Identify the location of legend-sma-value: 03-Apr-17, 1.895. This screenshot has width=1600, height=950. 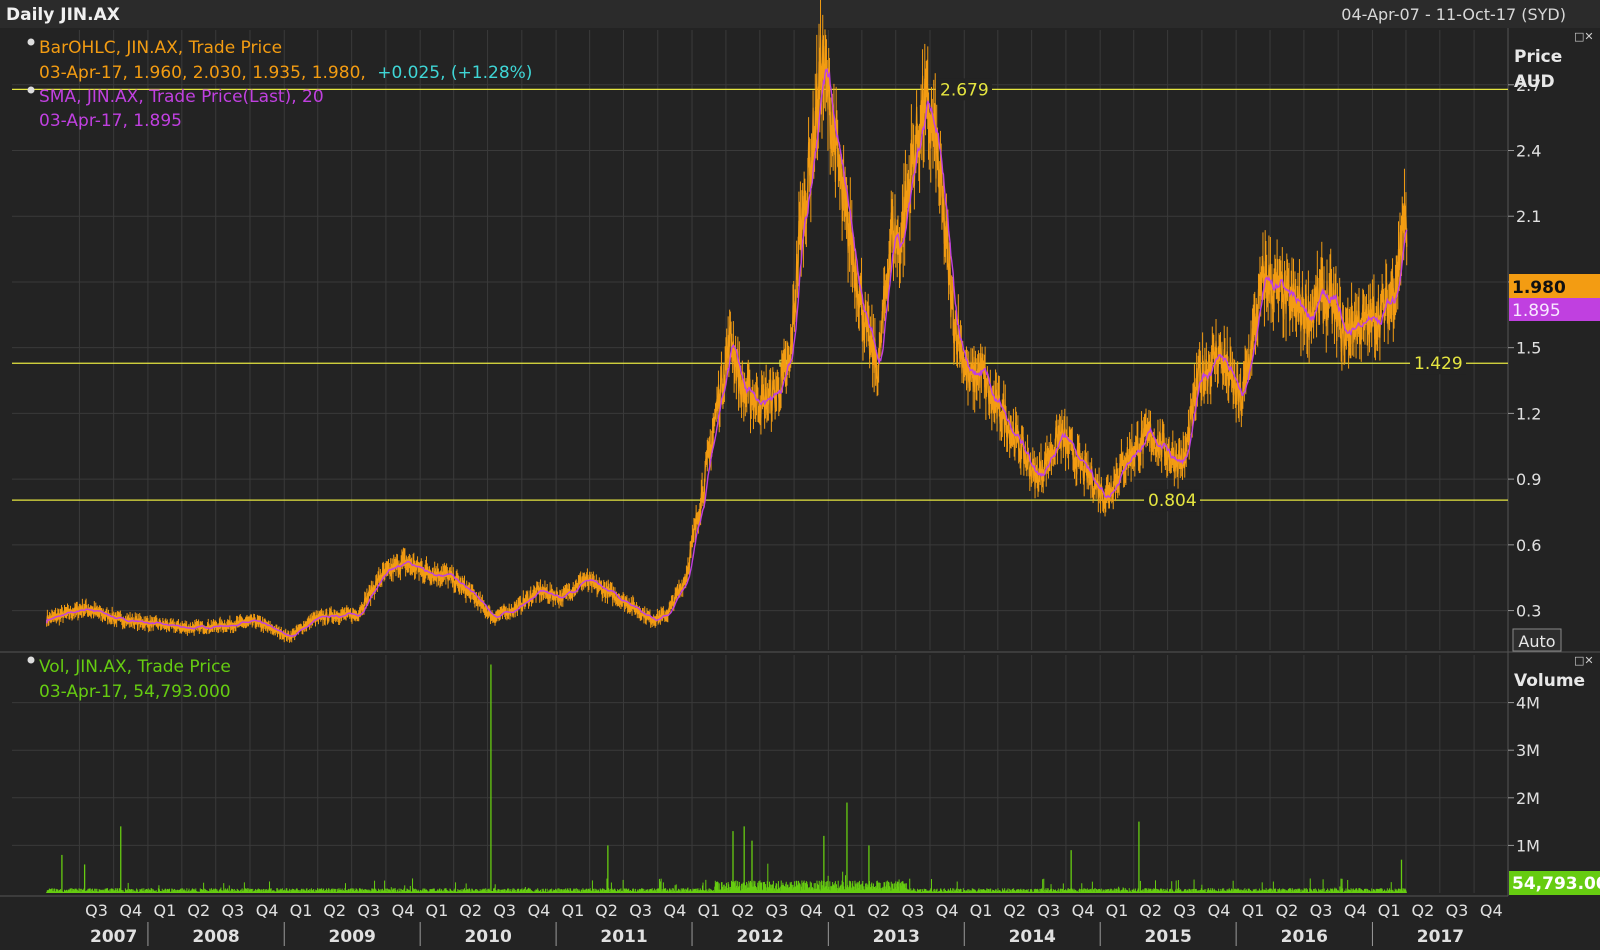
(110, 121).